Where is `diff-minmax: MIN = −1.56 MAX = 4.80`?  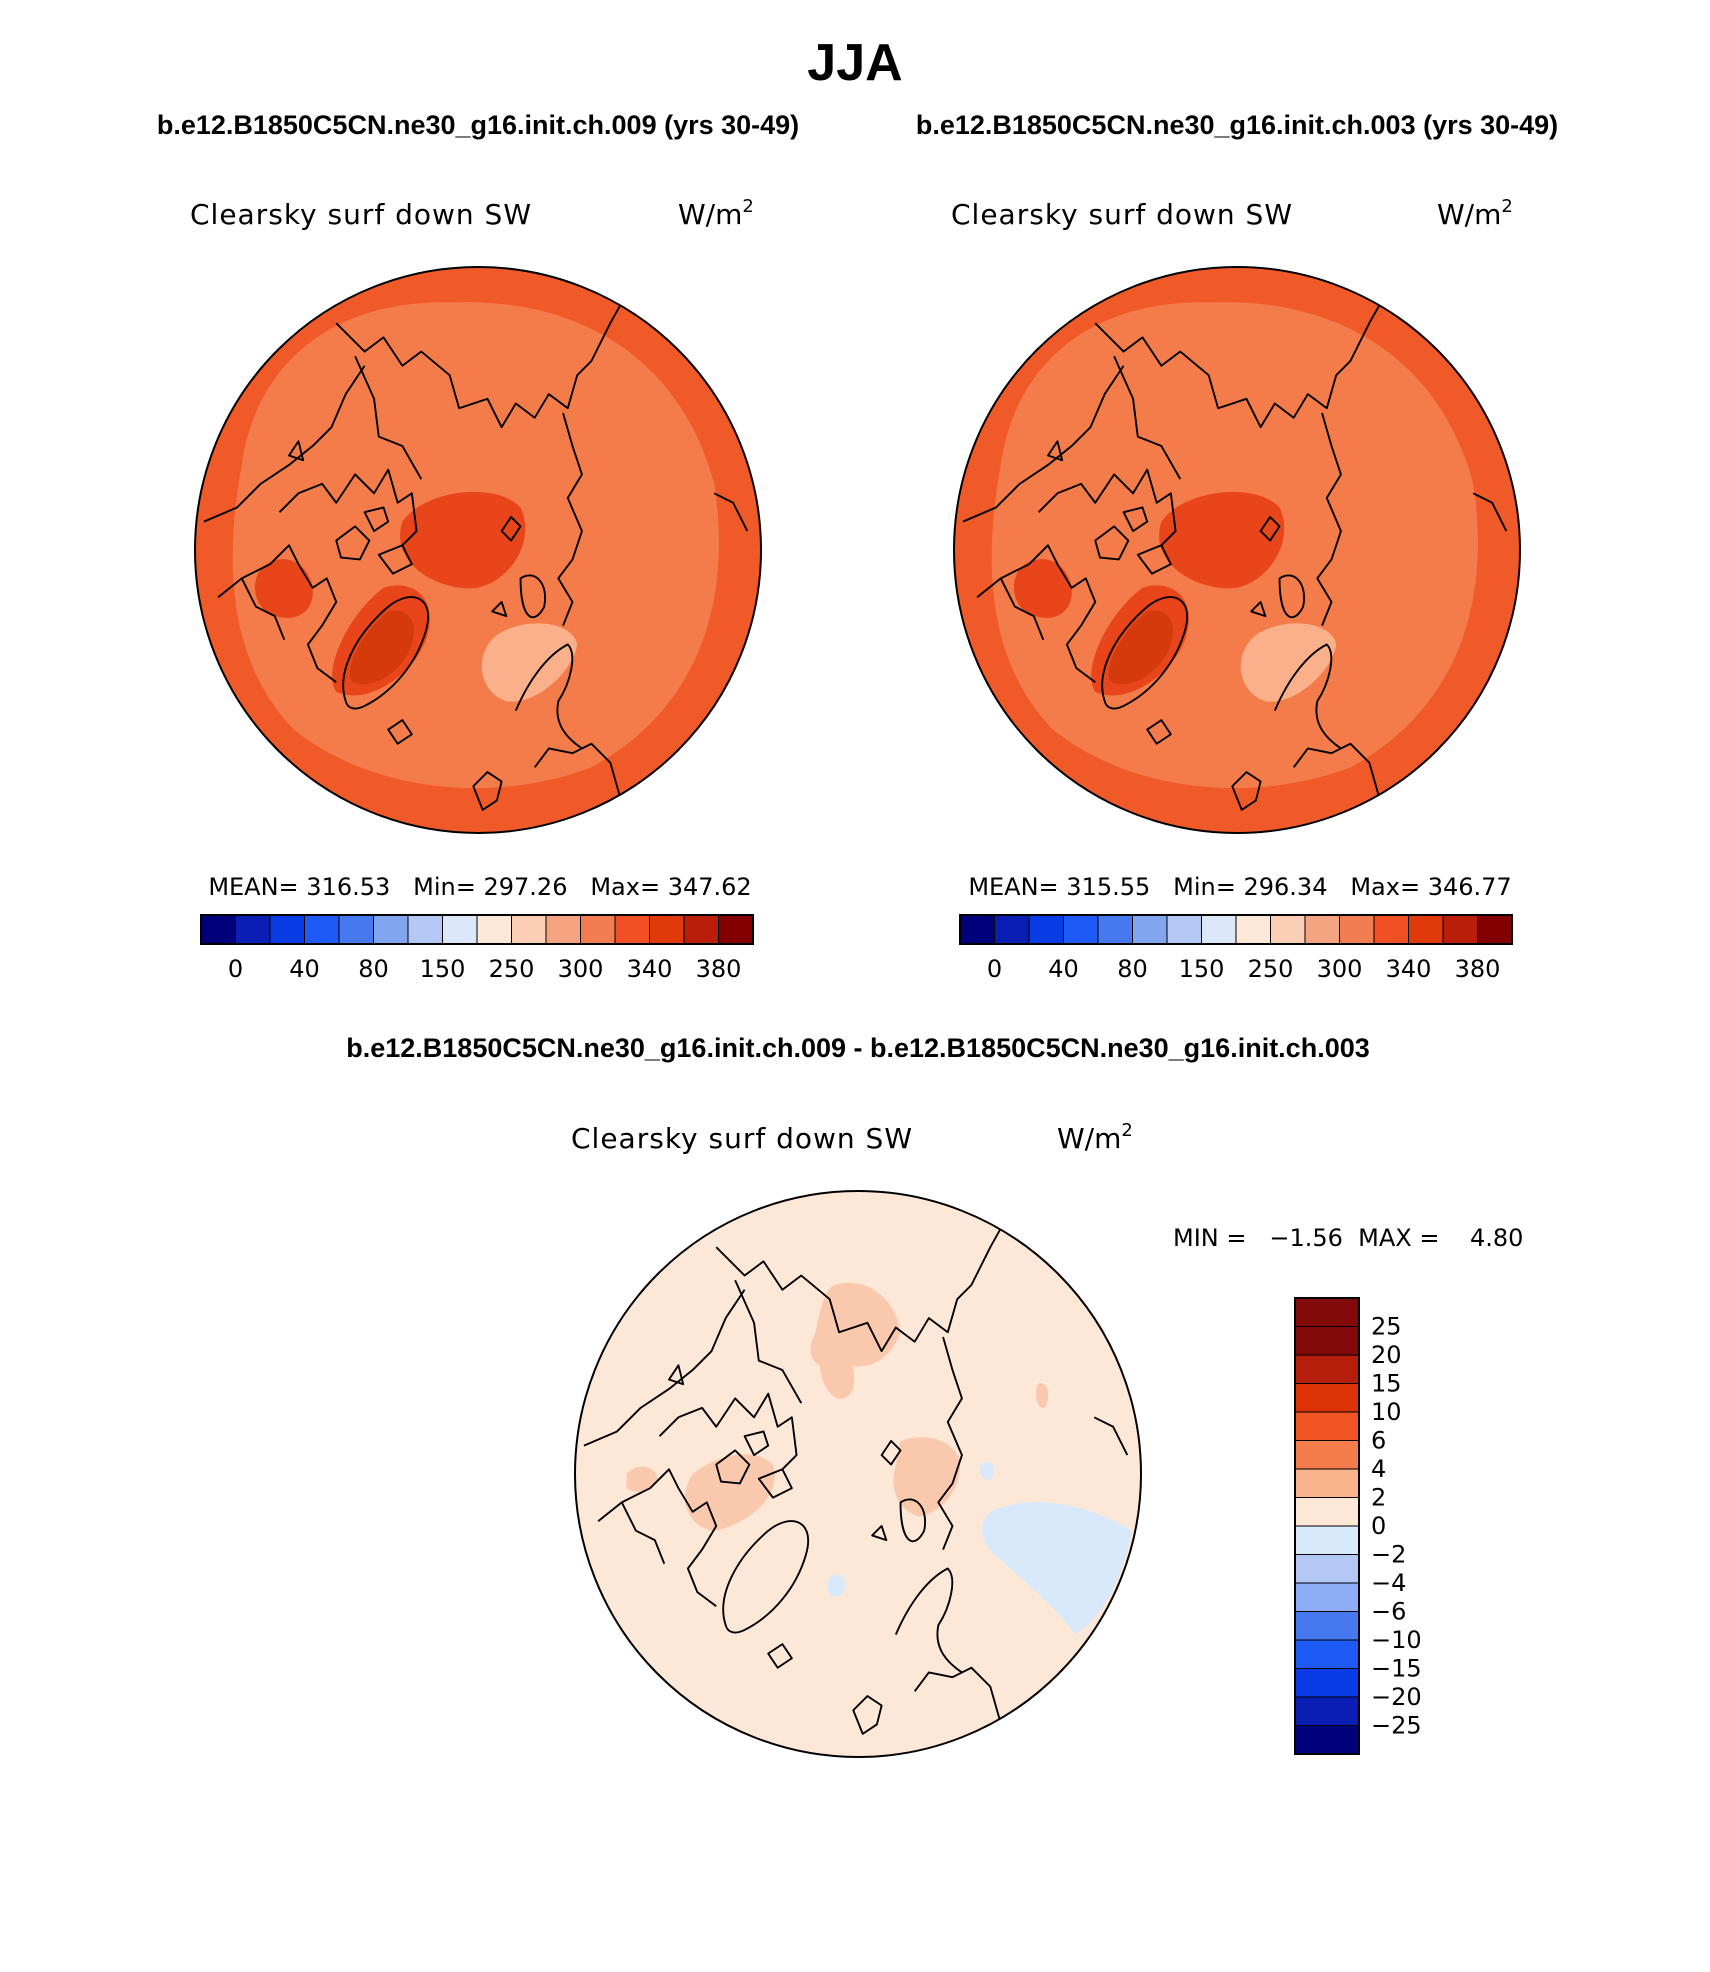
diff-minmax: MIN = −1.56 MAX = 4.80 is located at coordinates (1348, 1238).